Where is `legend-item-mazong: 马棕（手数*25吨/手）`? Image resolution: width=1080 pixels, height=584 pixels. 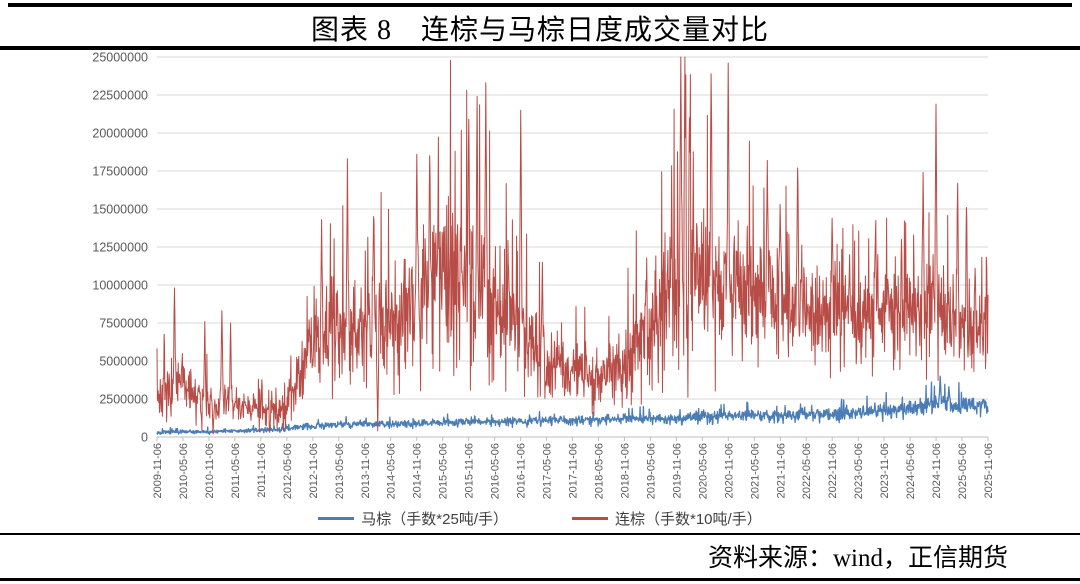 legend-item-mazong: 马棕（手数*25吨/手） is located at coordinates (413, 518).